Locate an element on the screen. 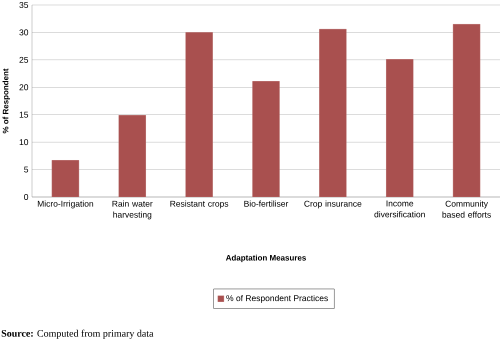  text: Source: Computed from primary data is located at coordinates (78, 334).